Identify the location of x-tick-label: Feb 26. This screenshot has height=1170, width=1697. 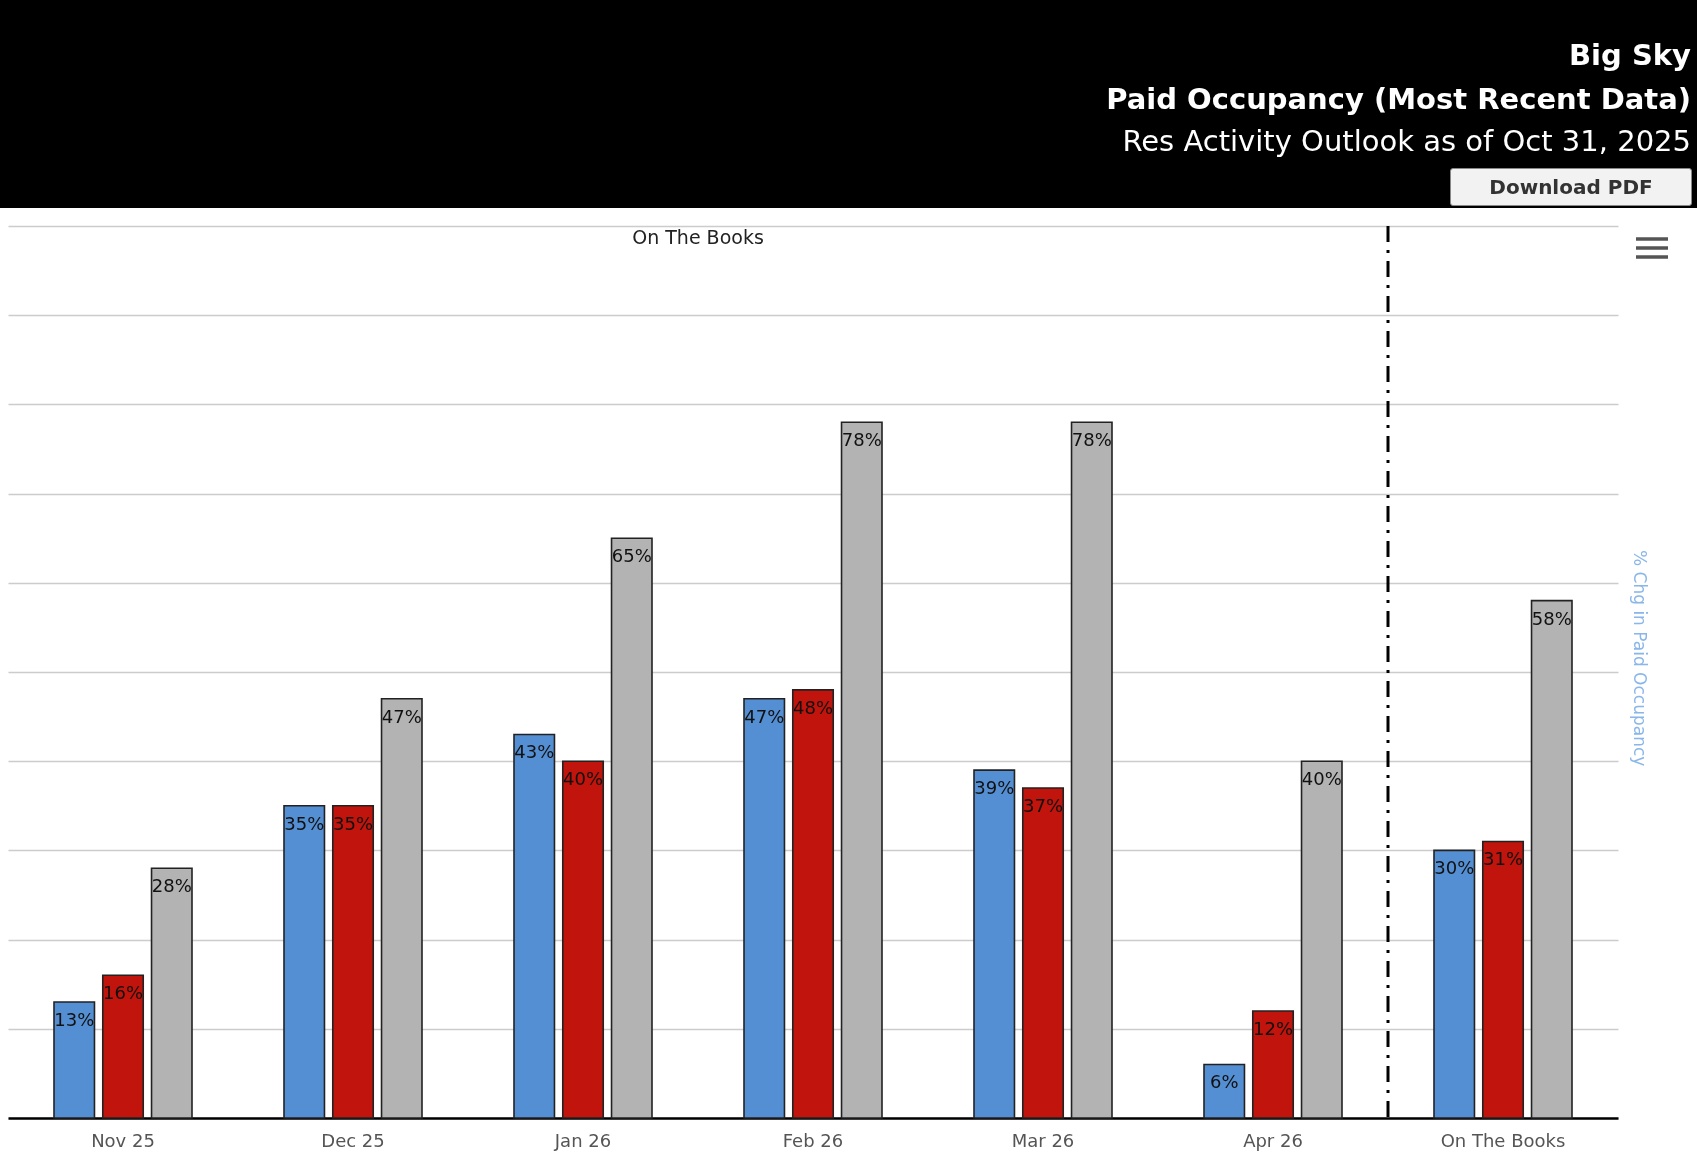
(813, 1140).